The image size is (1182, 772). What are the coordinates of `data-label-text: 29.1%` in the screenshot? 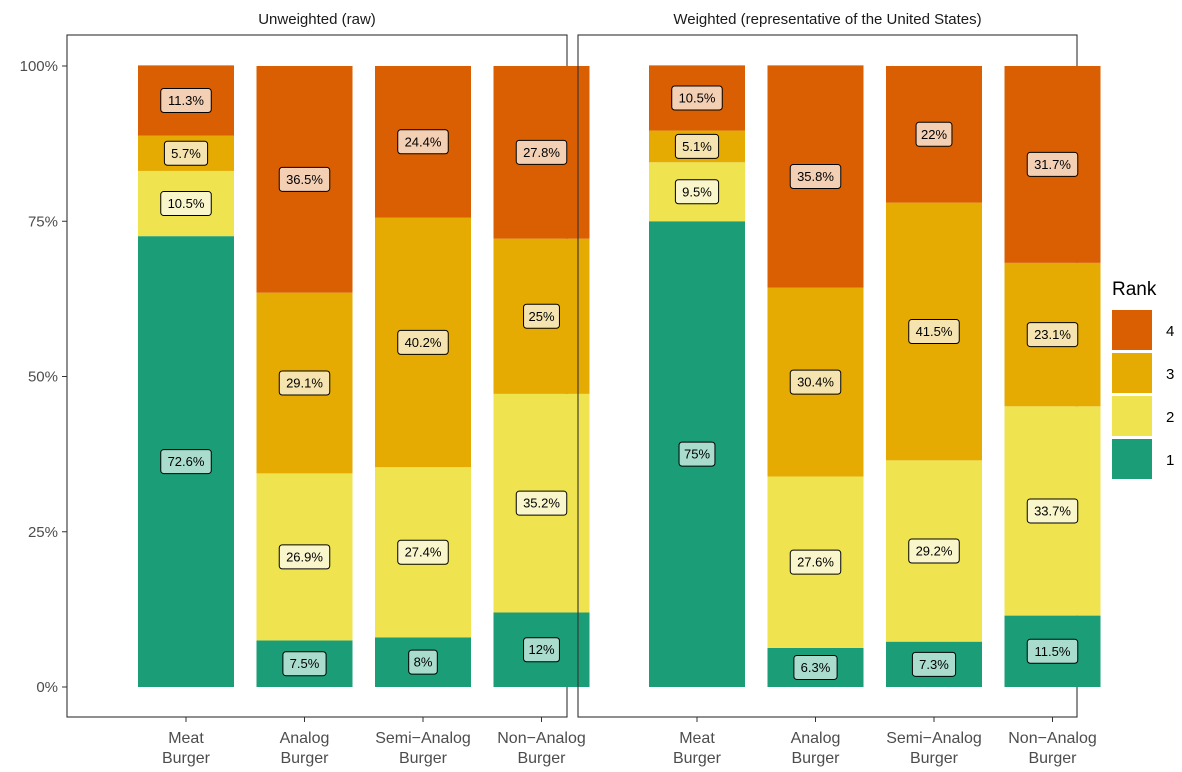 It's located at (304, 383).